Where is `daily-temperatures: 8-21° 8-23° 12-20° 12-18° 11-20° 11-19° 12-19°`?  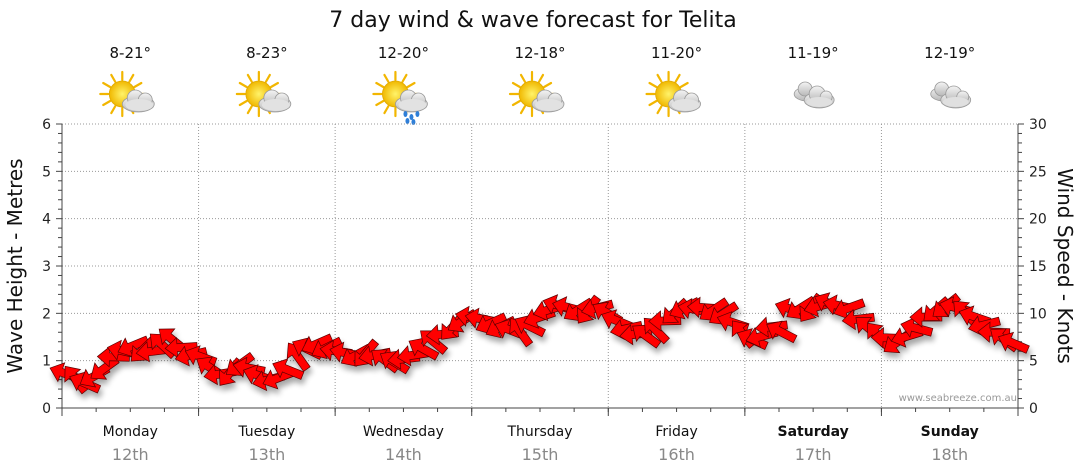
daily-temperatures: 8-21° 8-23° 12-20° 12-18° 11-20° 11-19° 12-19° is located at coordinates (543, 53).